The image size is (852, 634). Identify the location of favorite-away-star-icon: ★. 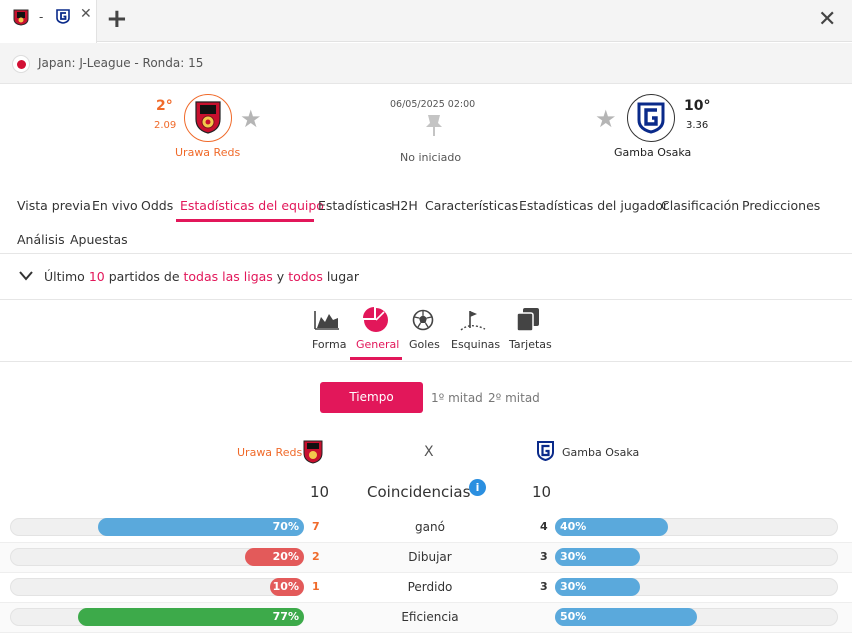
(606, 119).